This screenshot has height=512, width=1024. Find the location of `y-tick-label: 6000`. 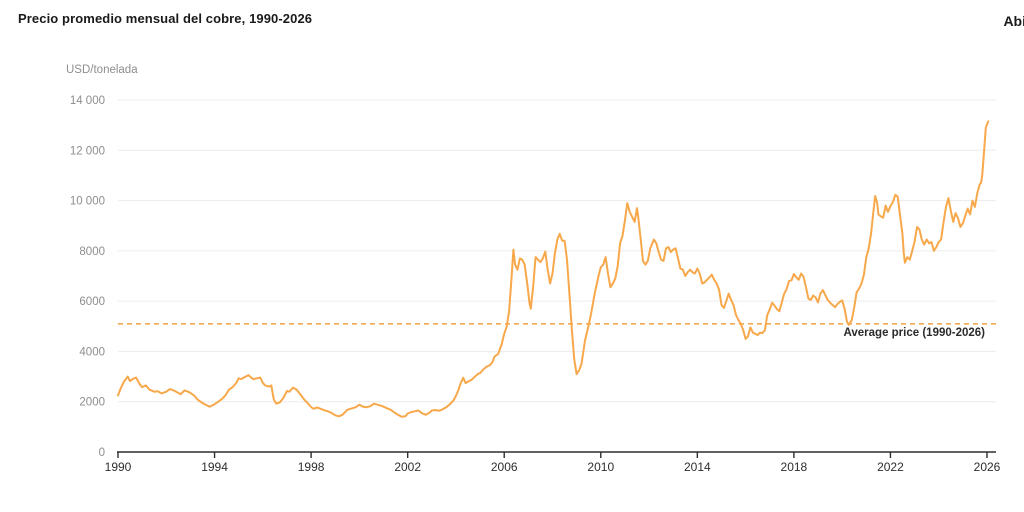

y-tick-label: 6000 is located at coordinates (92, 302).